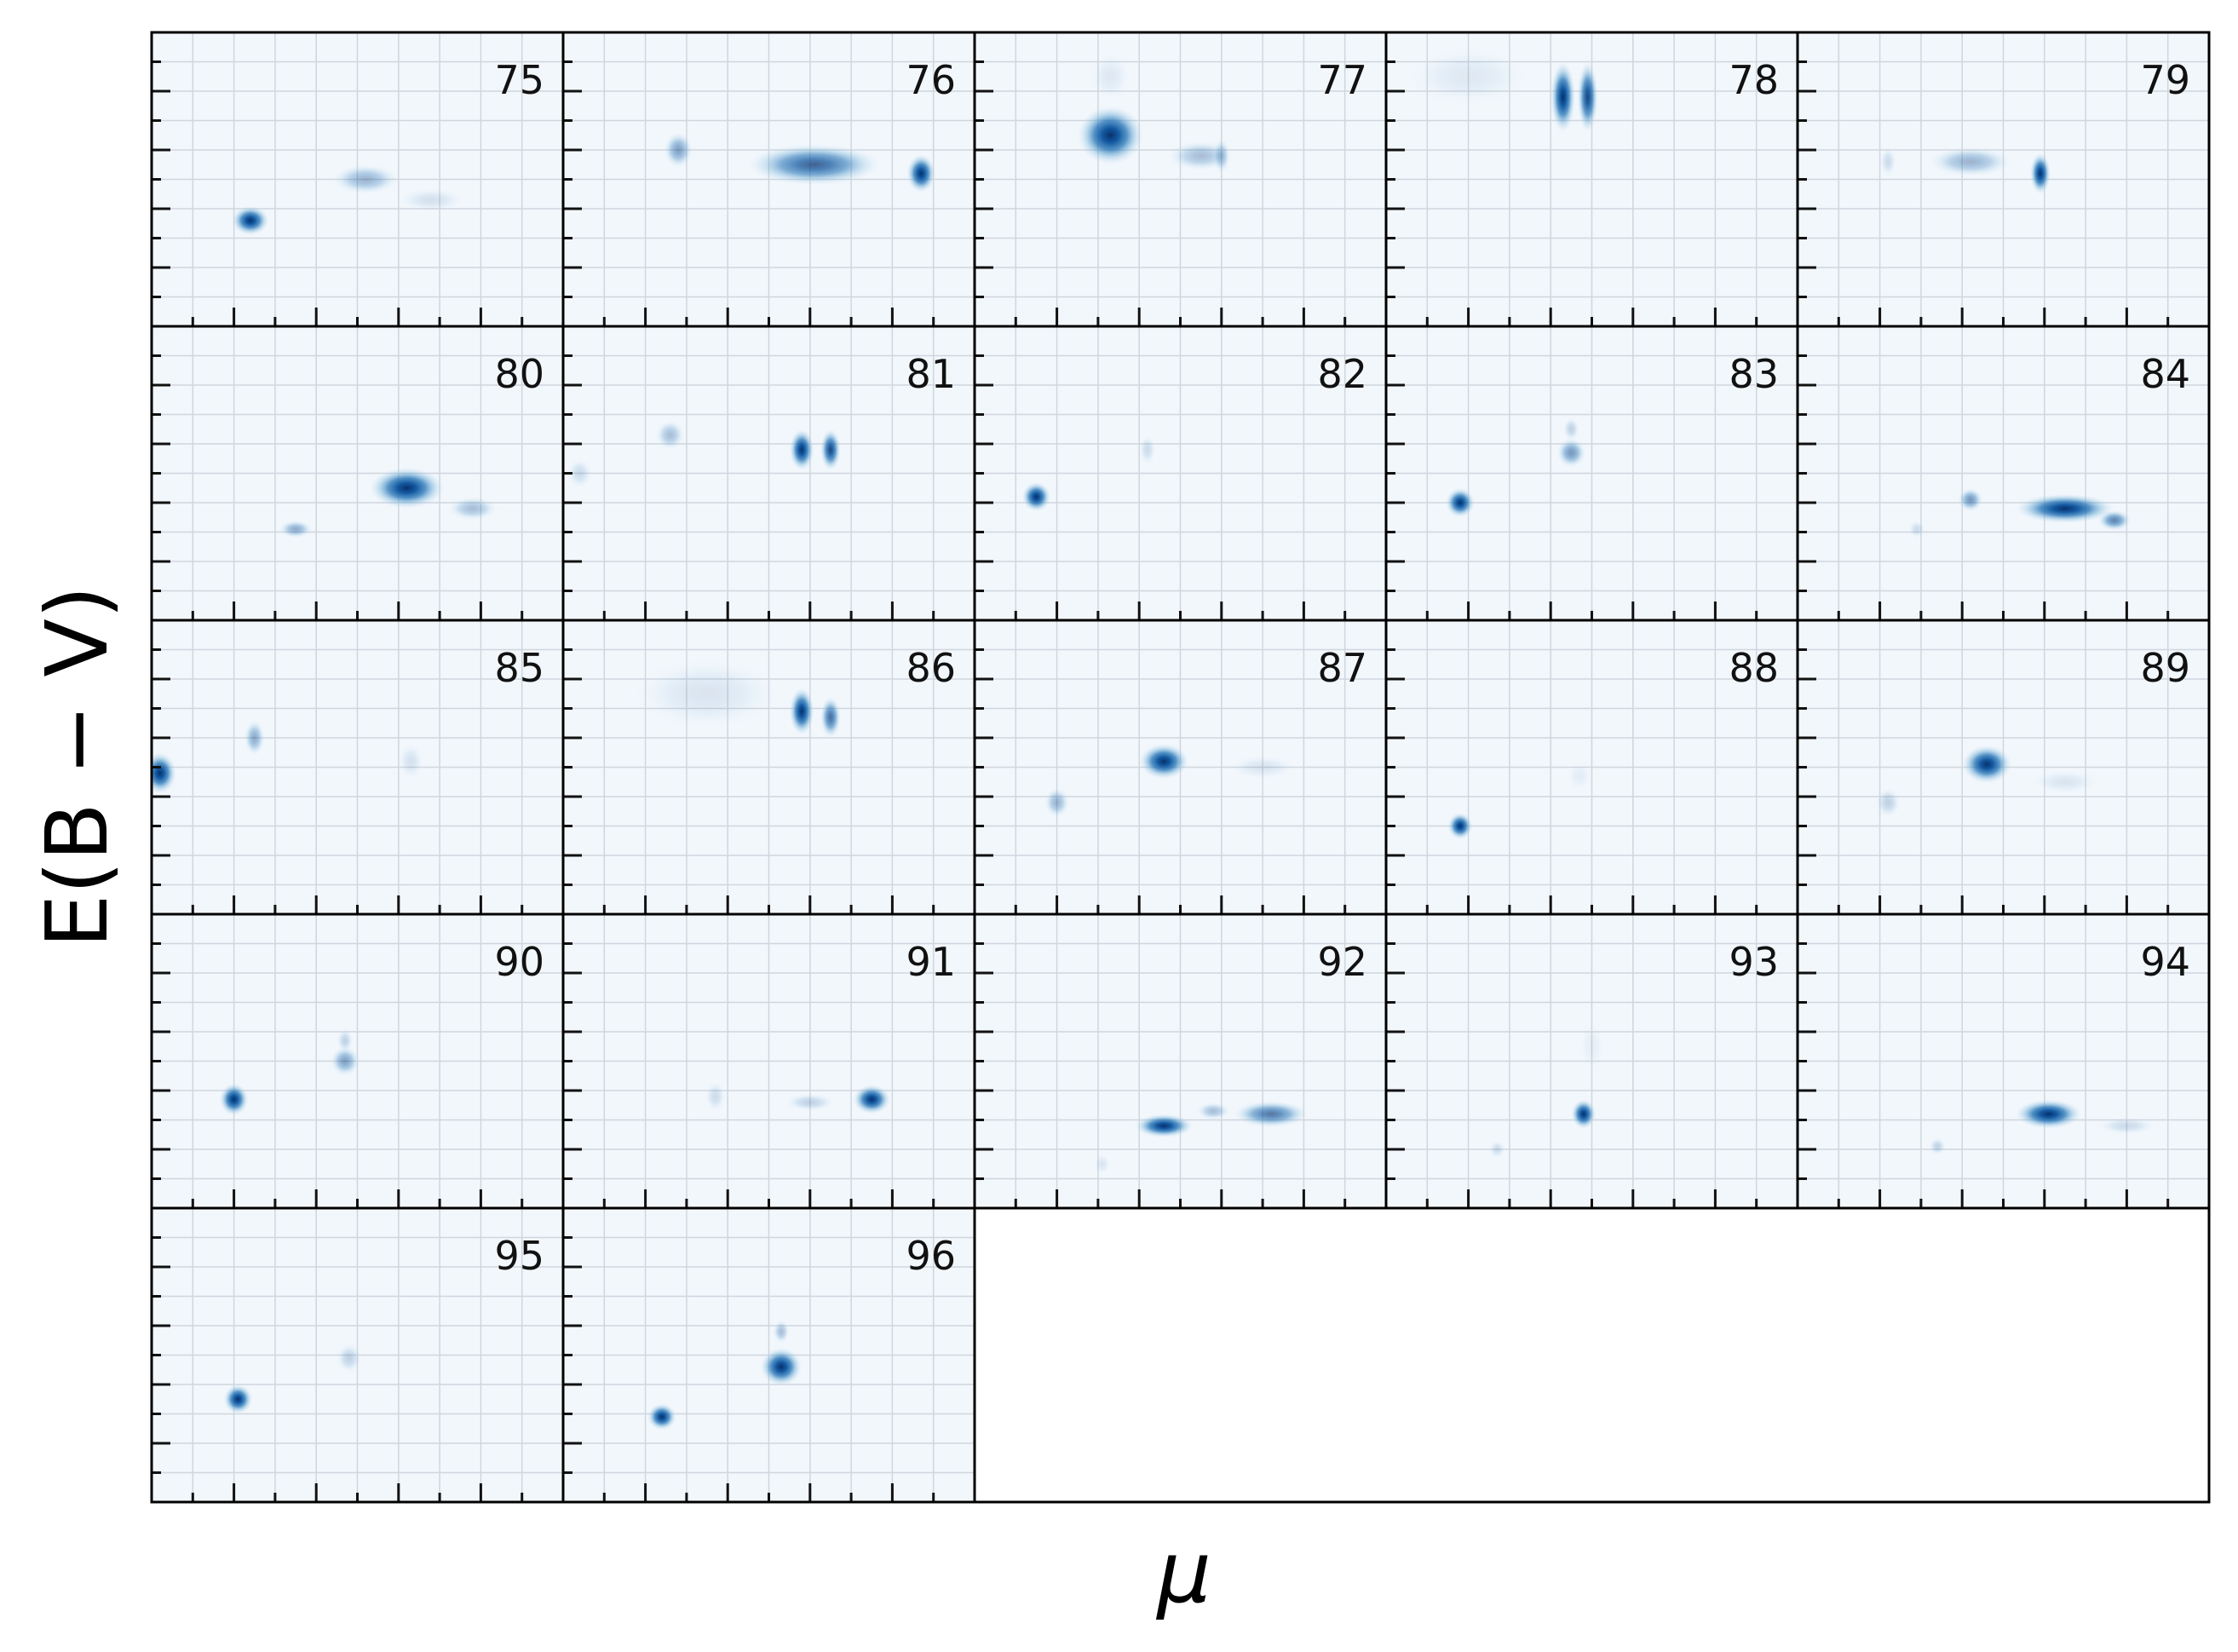 The height and width of the screenshot is (1652, 2238). What do you see at coordinates (931, 1256) in the screenshot?
I see `panel-label: 96` at bounding box center [931, 1256].